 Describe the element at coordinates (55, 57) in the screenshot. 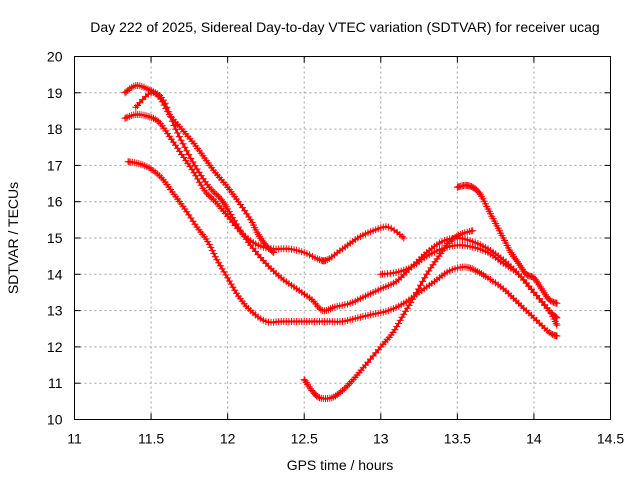

I see `y-tick-label: 20` at that location.